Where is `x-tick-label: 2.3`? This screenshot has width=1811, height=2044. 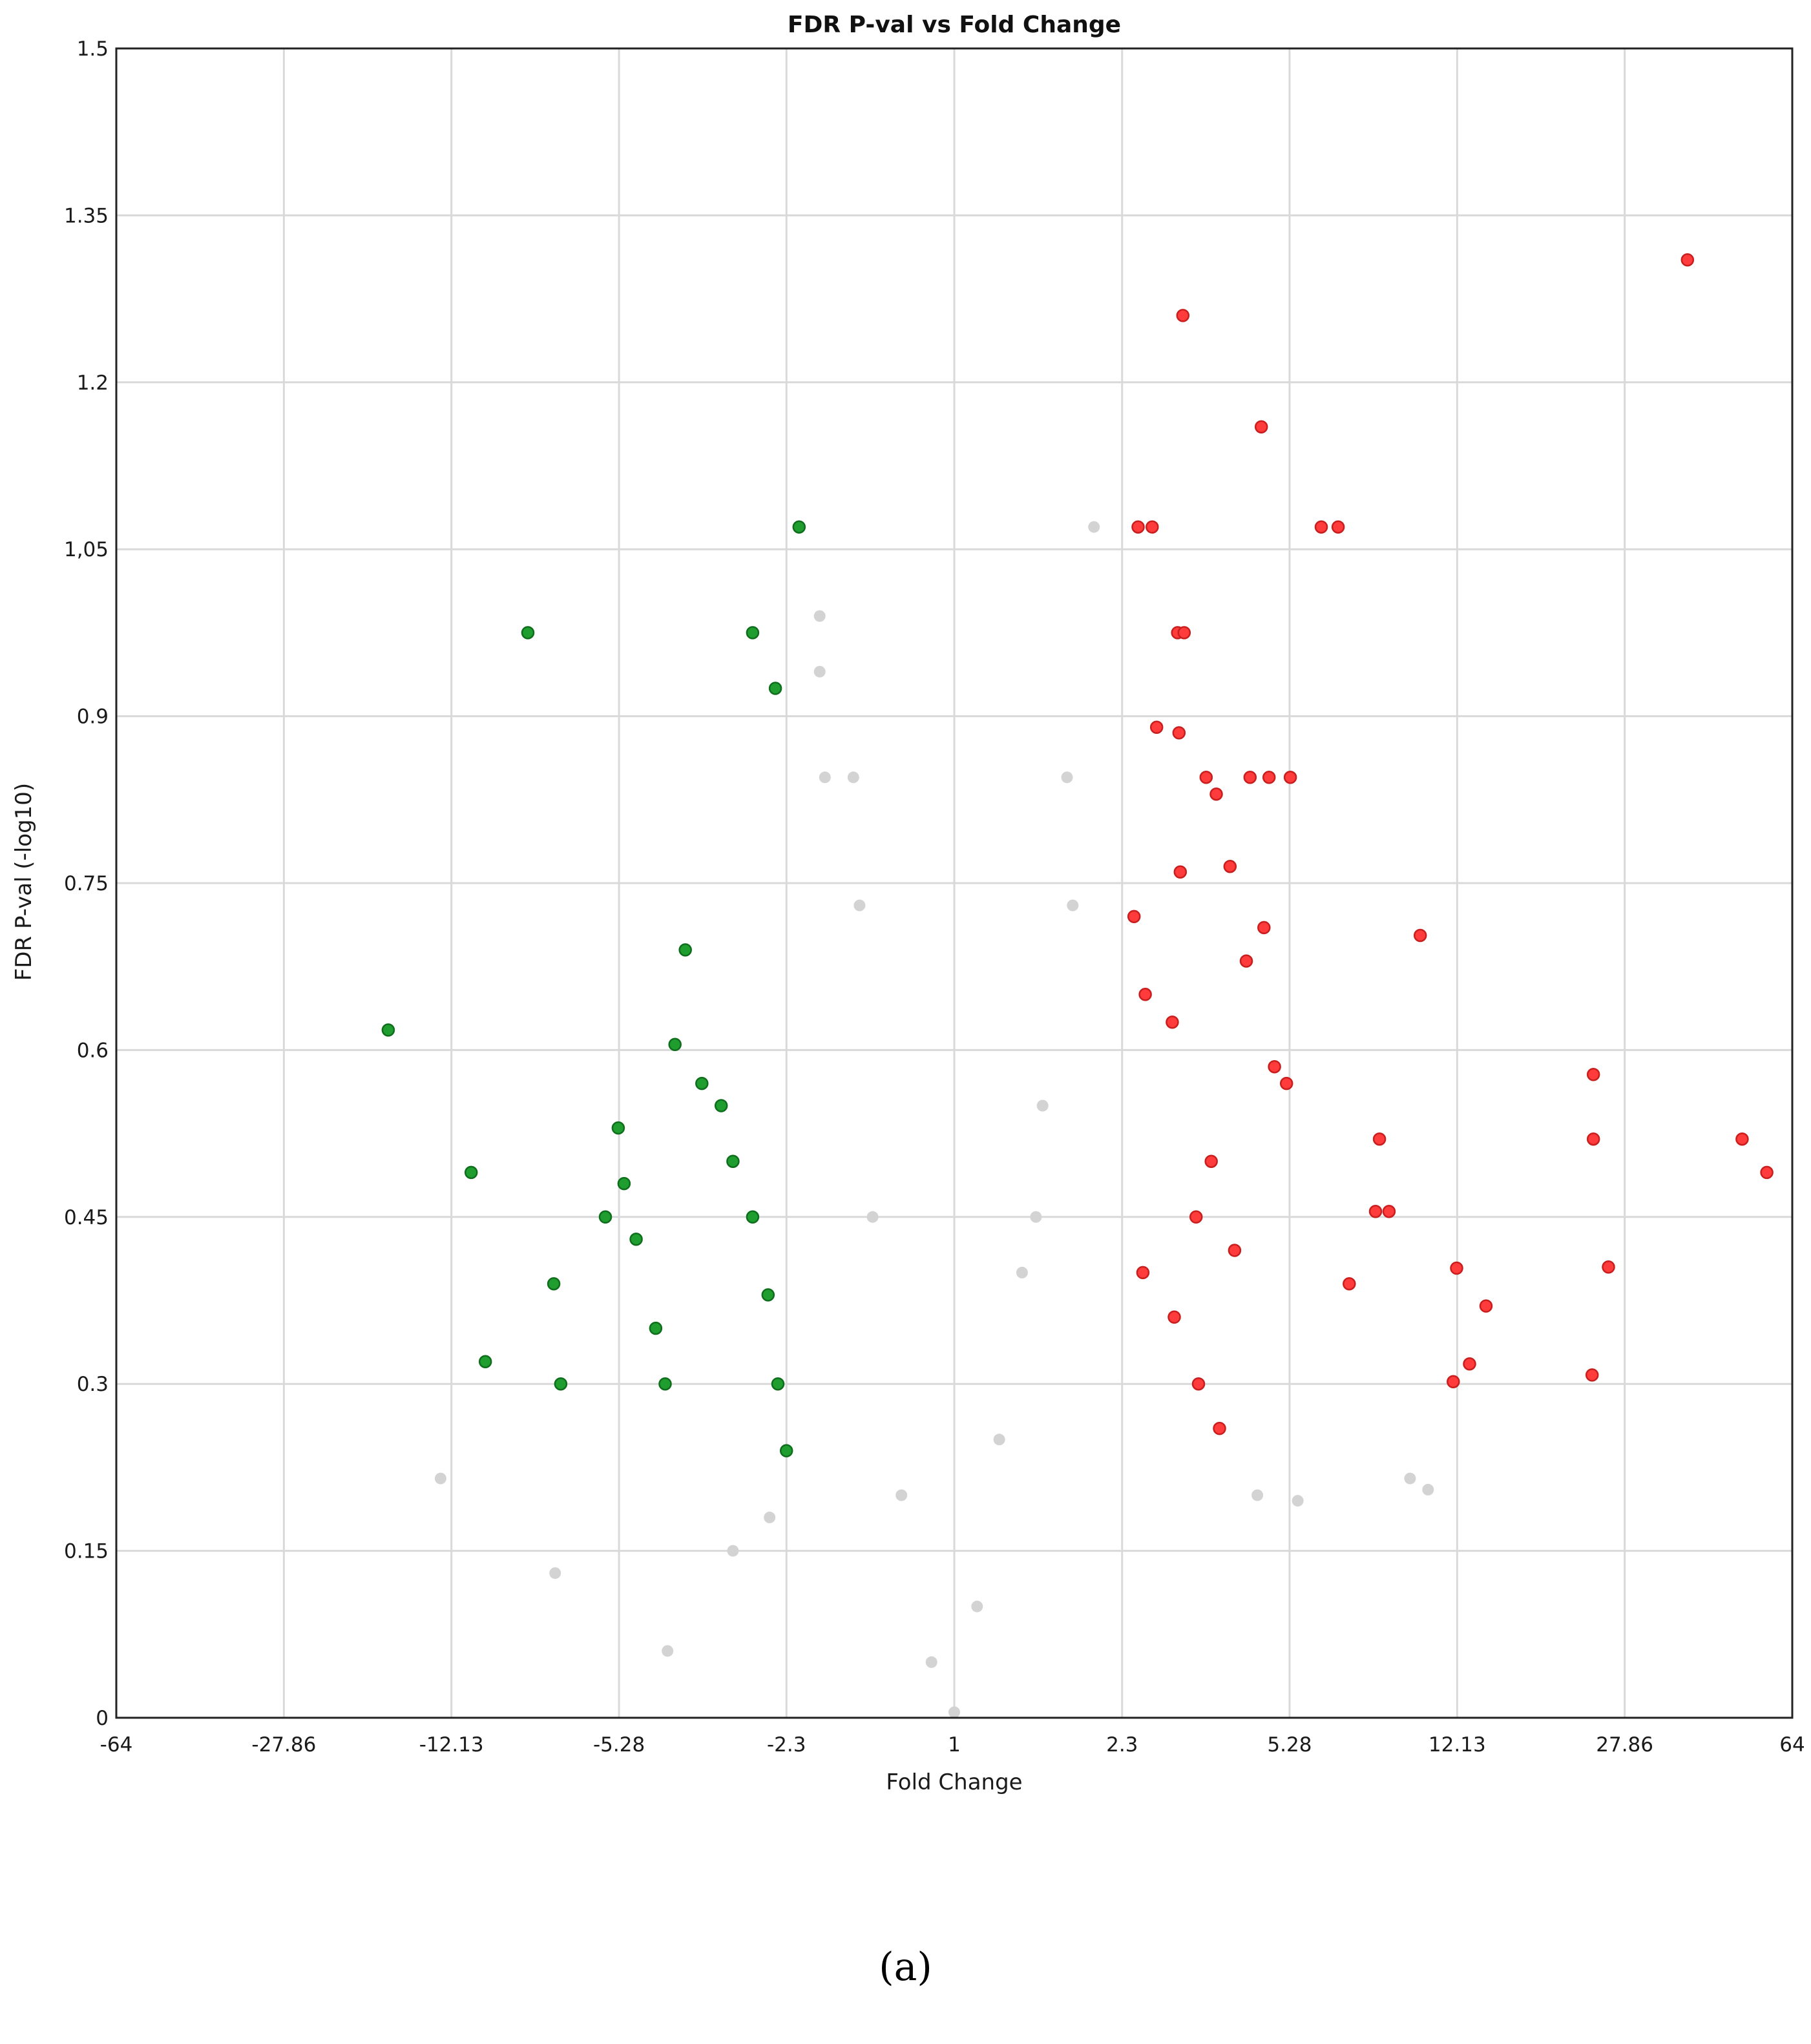
x-tick-label: 2.3 is located at coordinates (1122, 1745).